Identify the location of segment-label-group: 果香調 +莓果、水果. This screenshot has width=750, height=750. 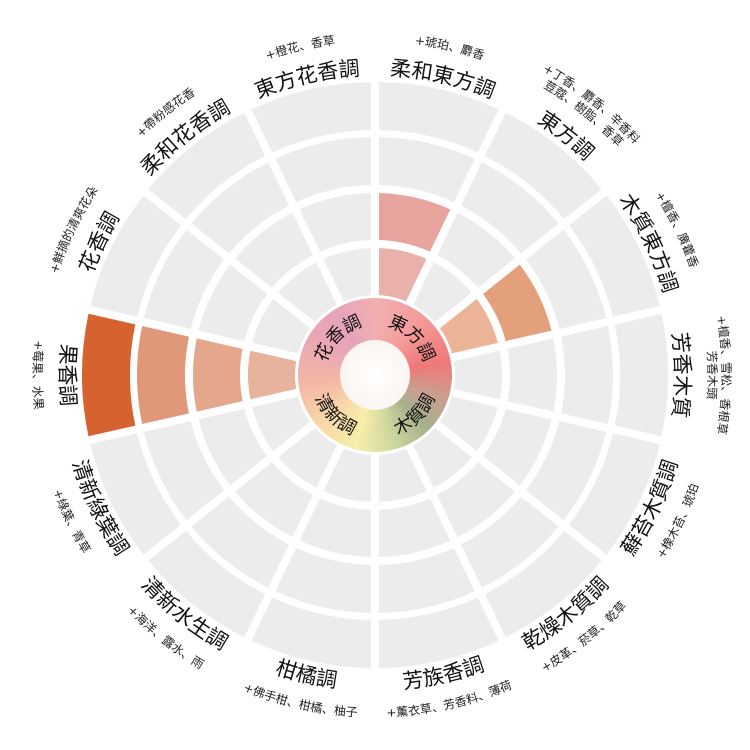
(55, 375).